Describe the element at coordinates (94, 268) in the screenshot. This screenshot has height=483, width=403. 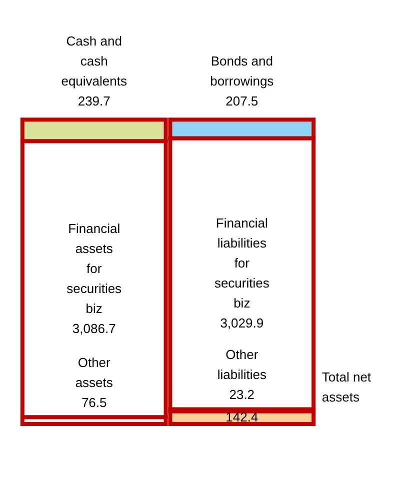
I see `series-label: Financial assets for securities biz` at that location.